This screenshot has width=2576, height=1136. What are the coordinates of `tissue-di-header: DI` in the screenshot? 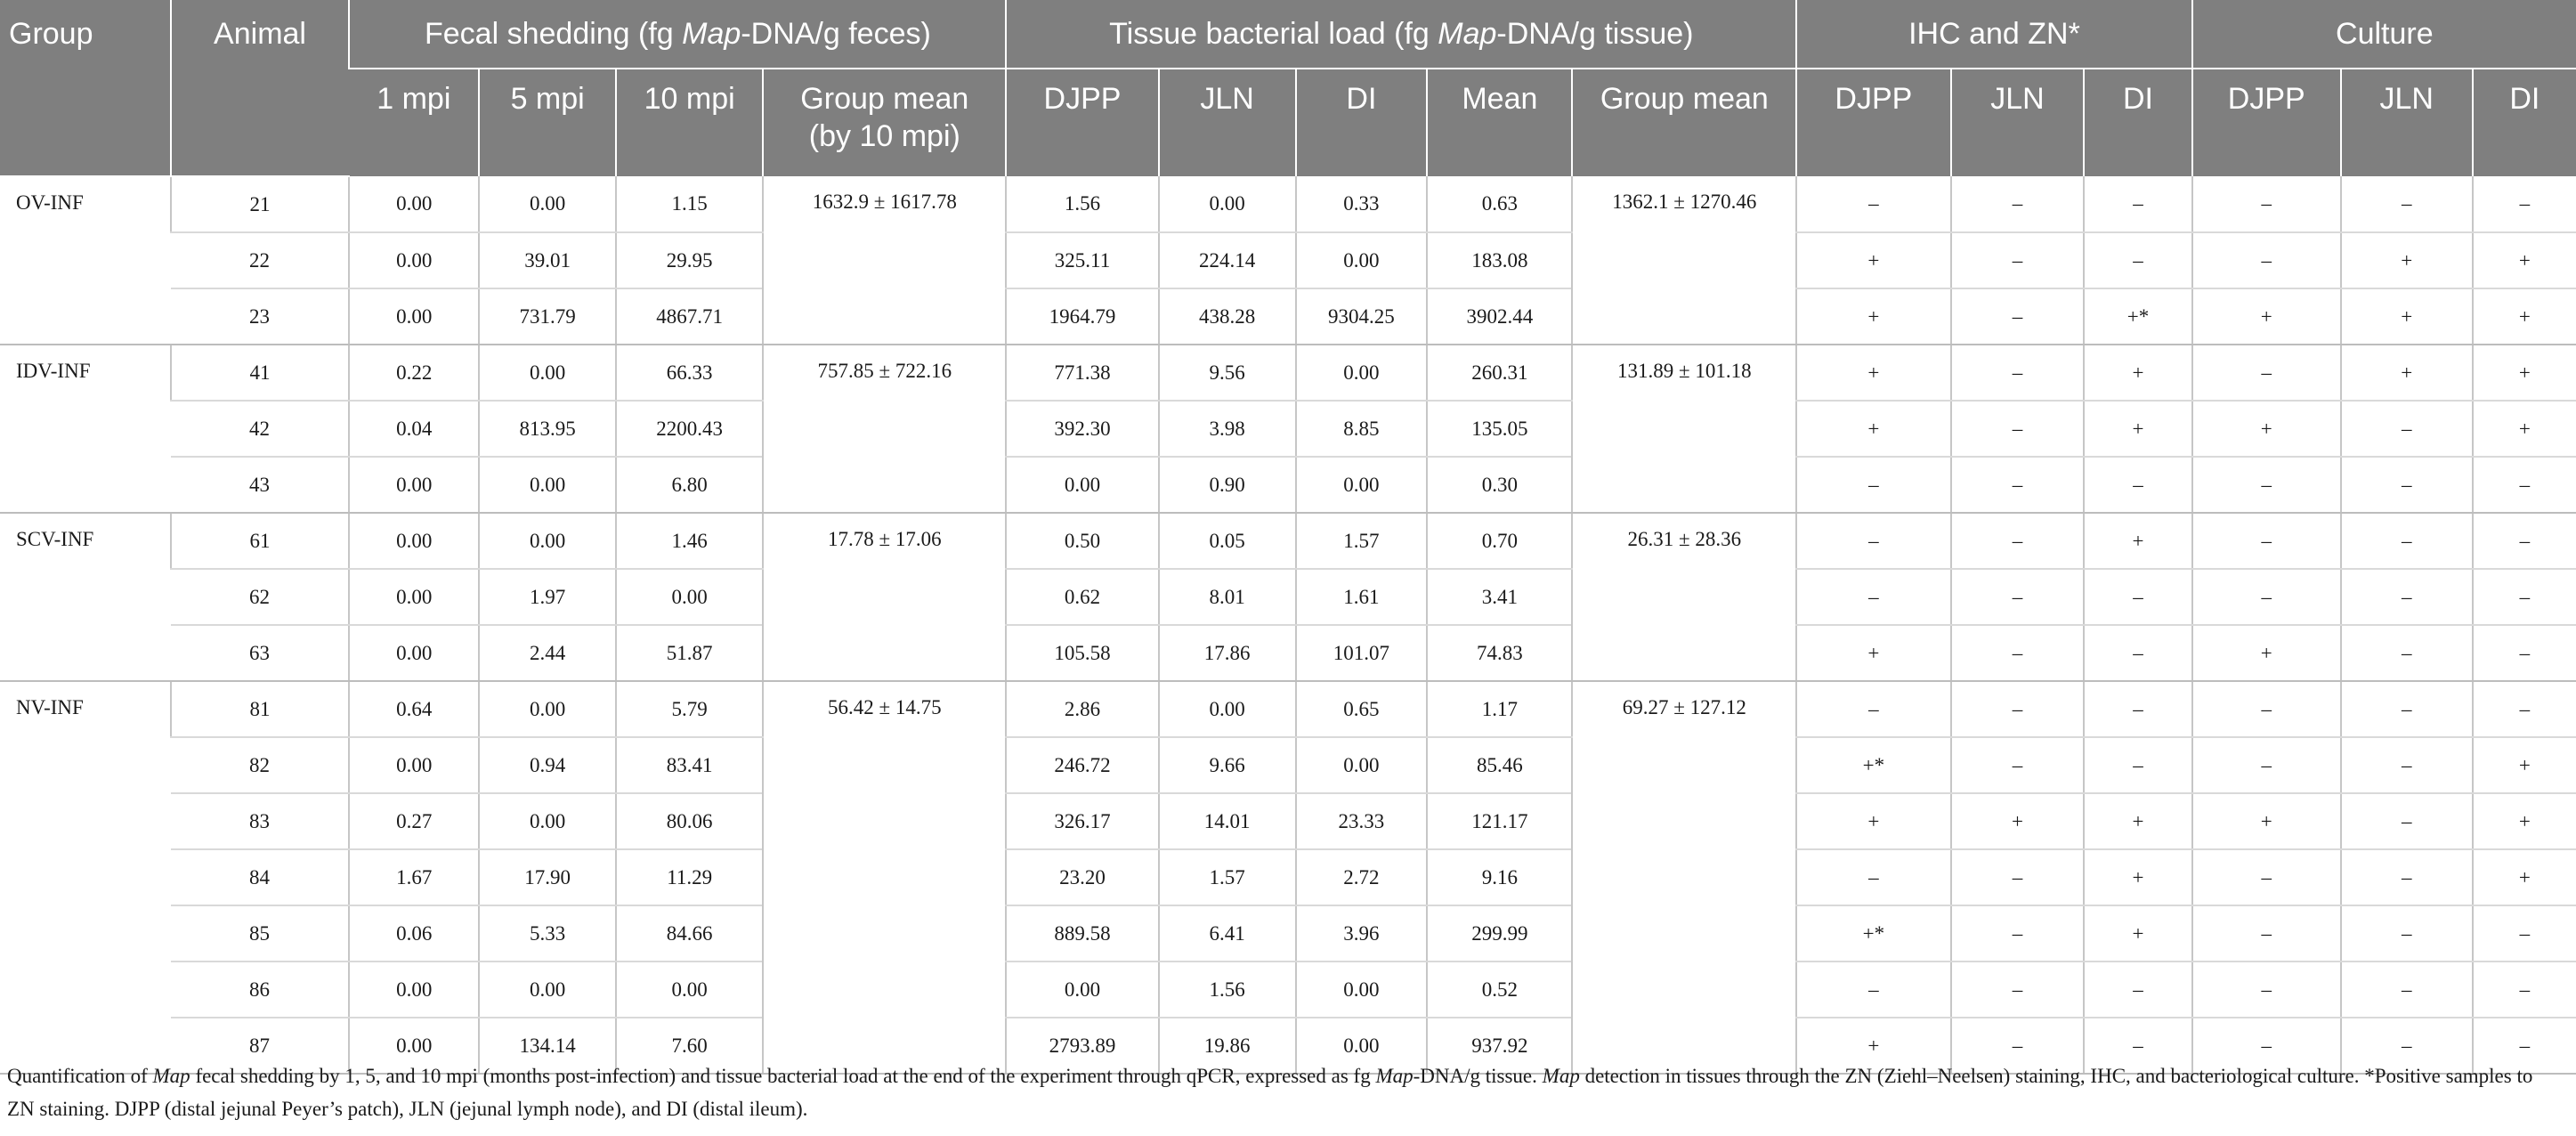 It's located at (1361, 122).